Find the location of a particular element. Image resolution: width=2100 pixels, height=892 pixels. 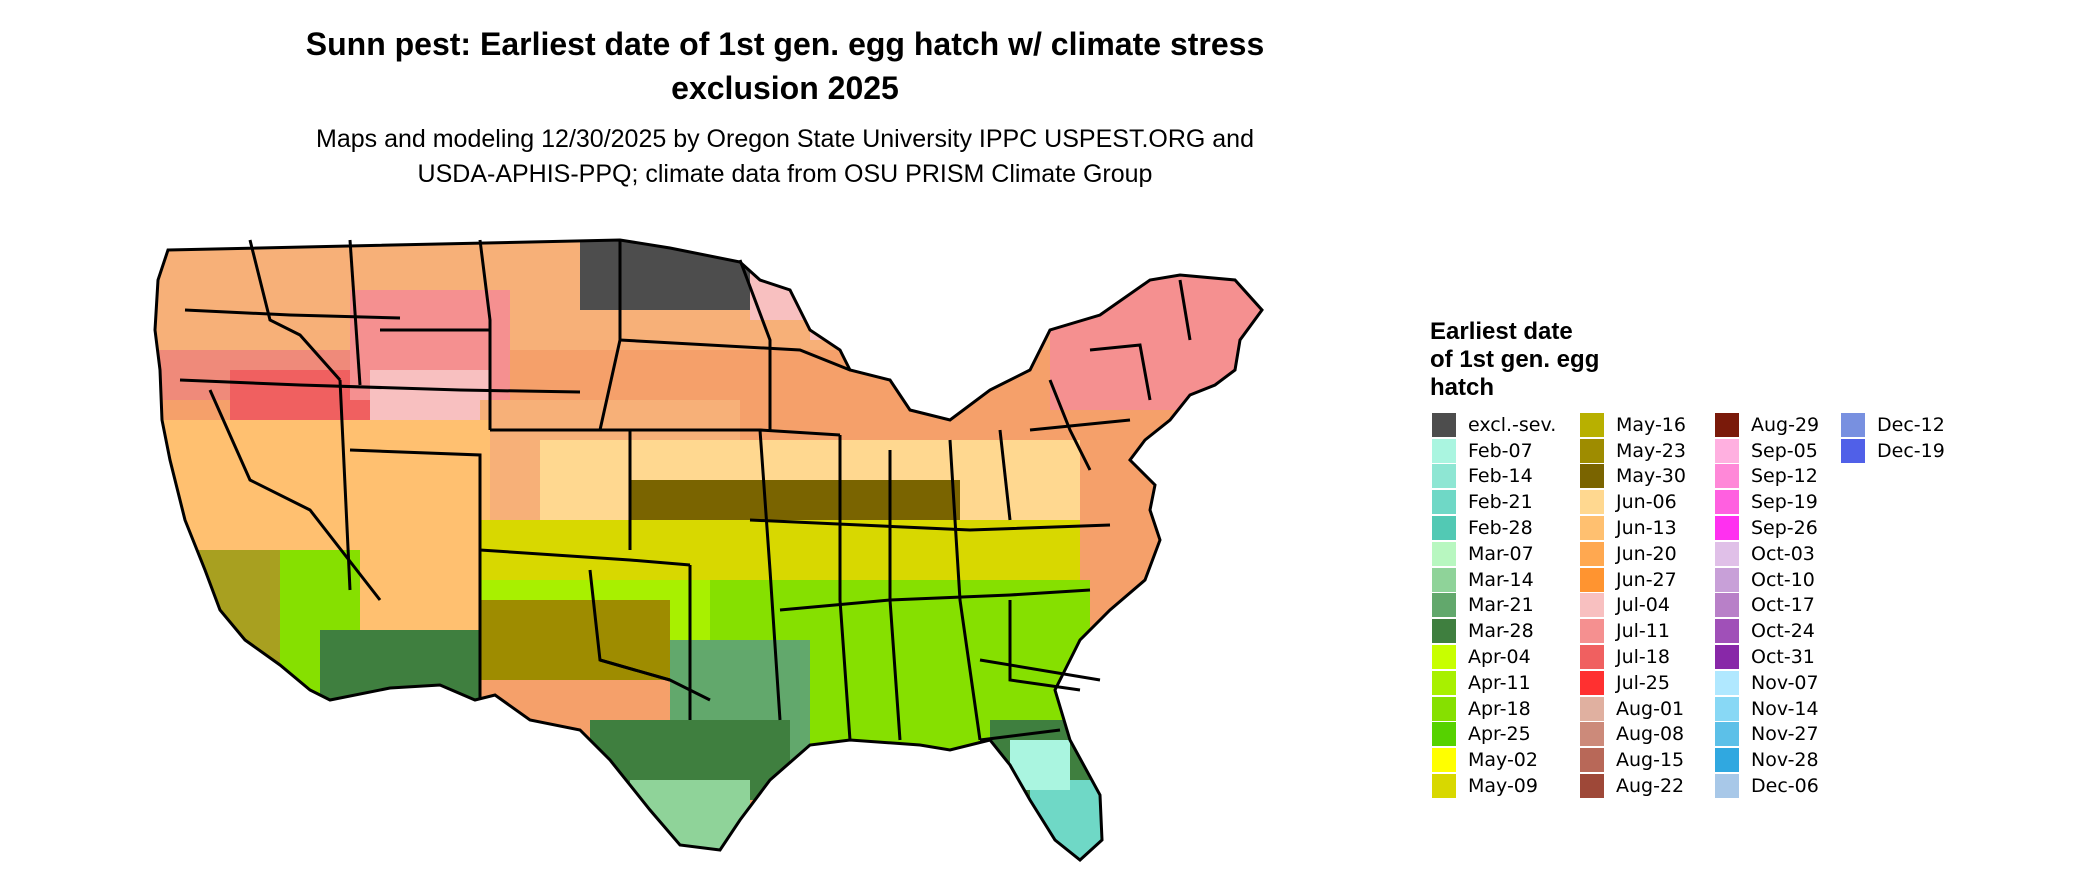

legend-label: Sep-26 is located at coordinates (1784, 528).